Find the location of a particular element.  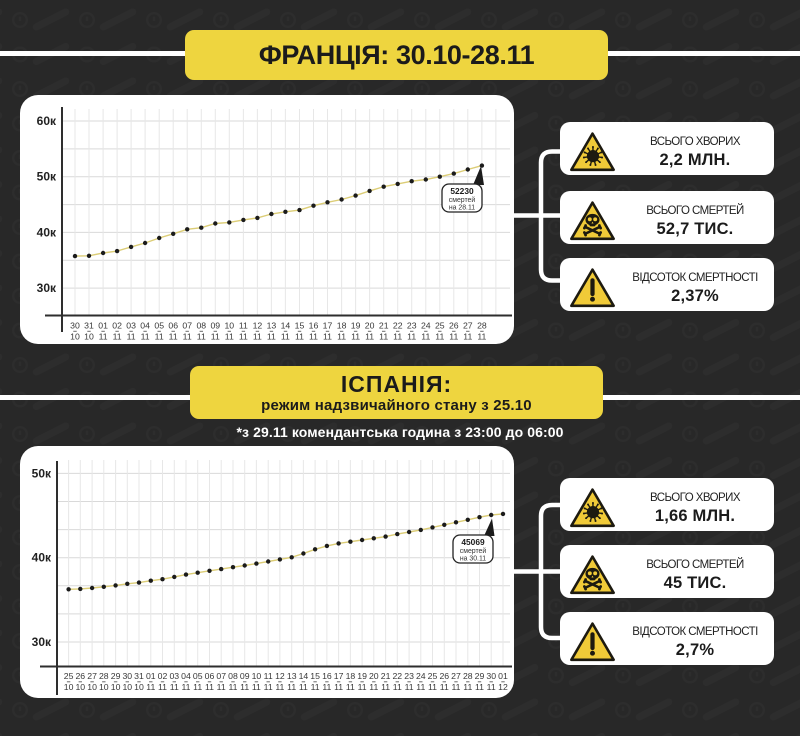

svg-text: 22 is located at coordinates (398, 326).